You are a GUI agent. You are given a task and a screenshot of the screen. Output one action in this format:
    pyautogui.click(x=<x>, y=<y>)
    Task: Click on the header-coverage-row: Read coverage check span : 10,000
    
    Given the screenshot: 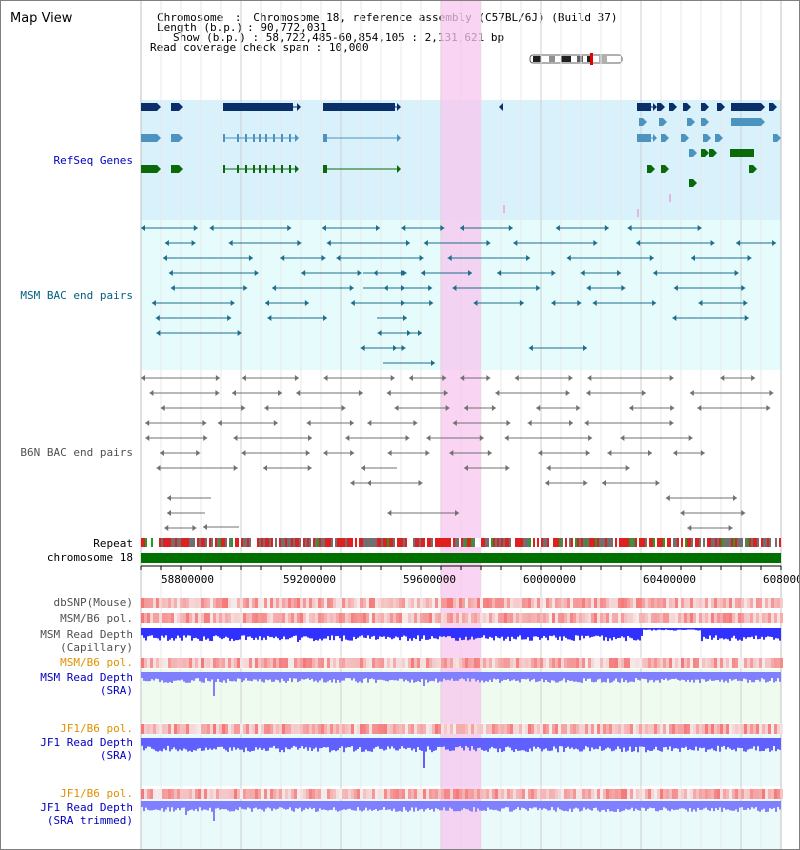 What is the action you would take?
    pyautogui.click(x=259, y=47)
    